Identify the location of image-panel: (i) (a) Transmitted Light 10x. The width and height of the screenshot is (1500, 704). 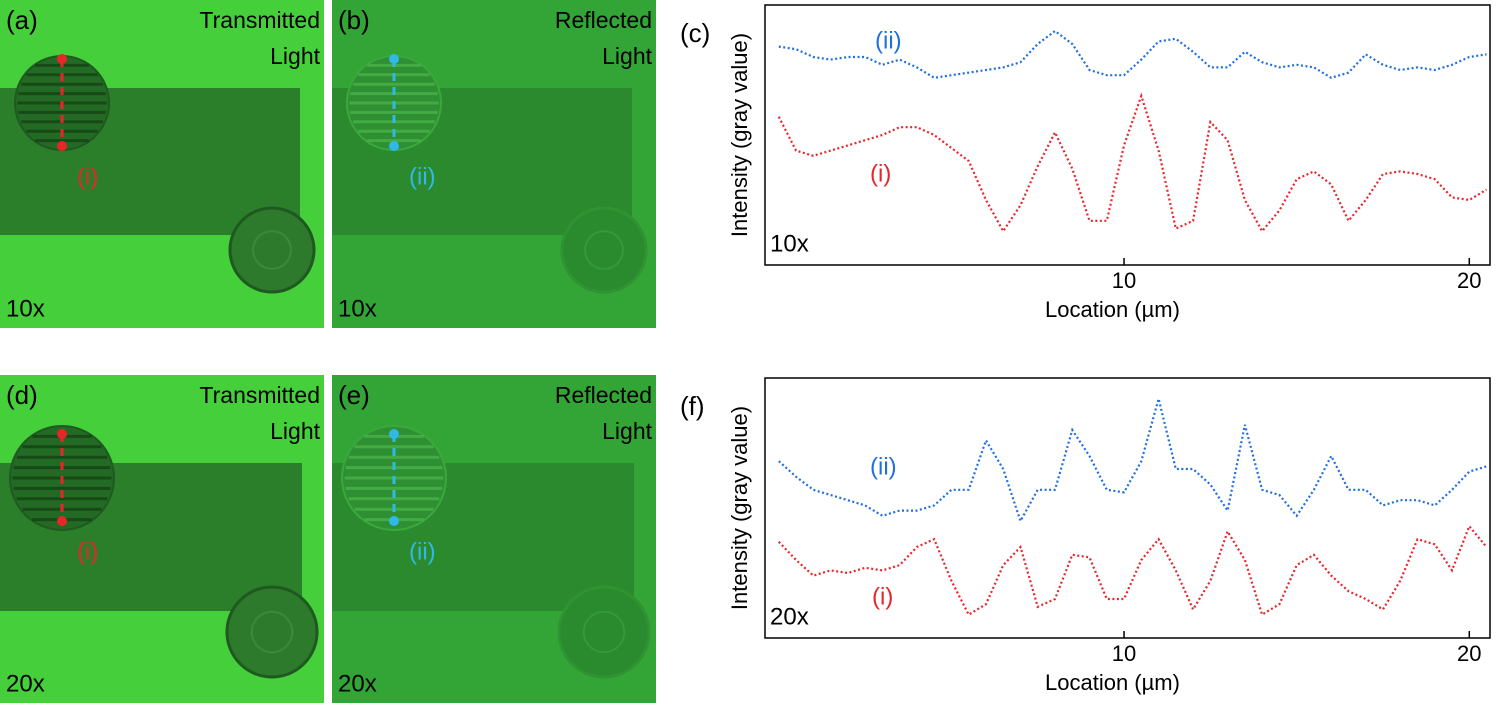
(162, 164).